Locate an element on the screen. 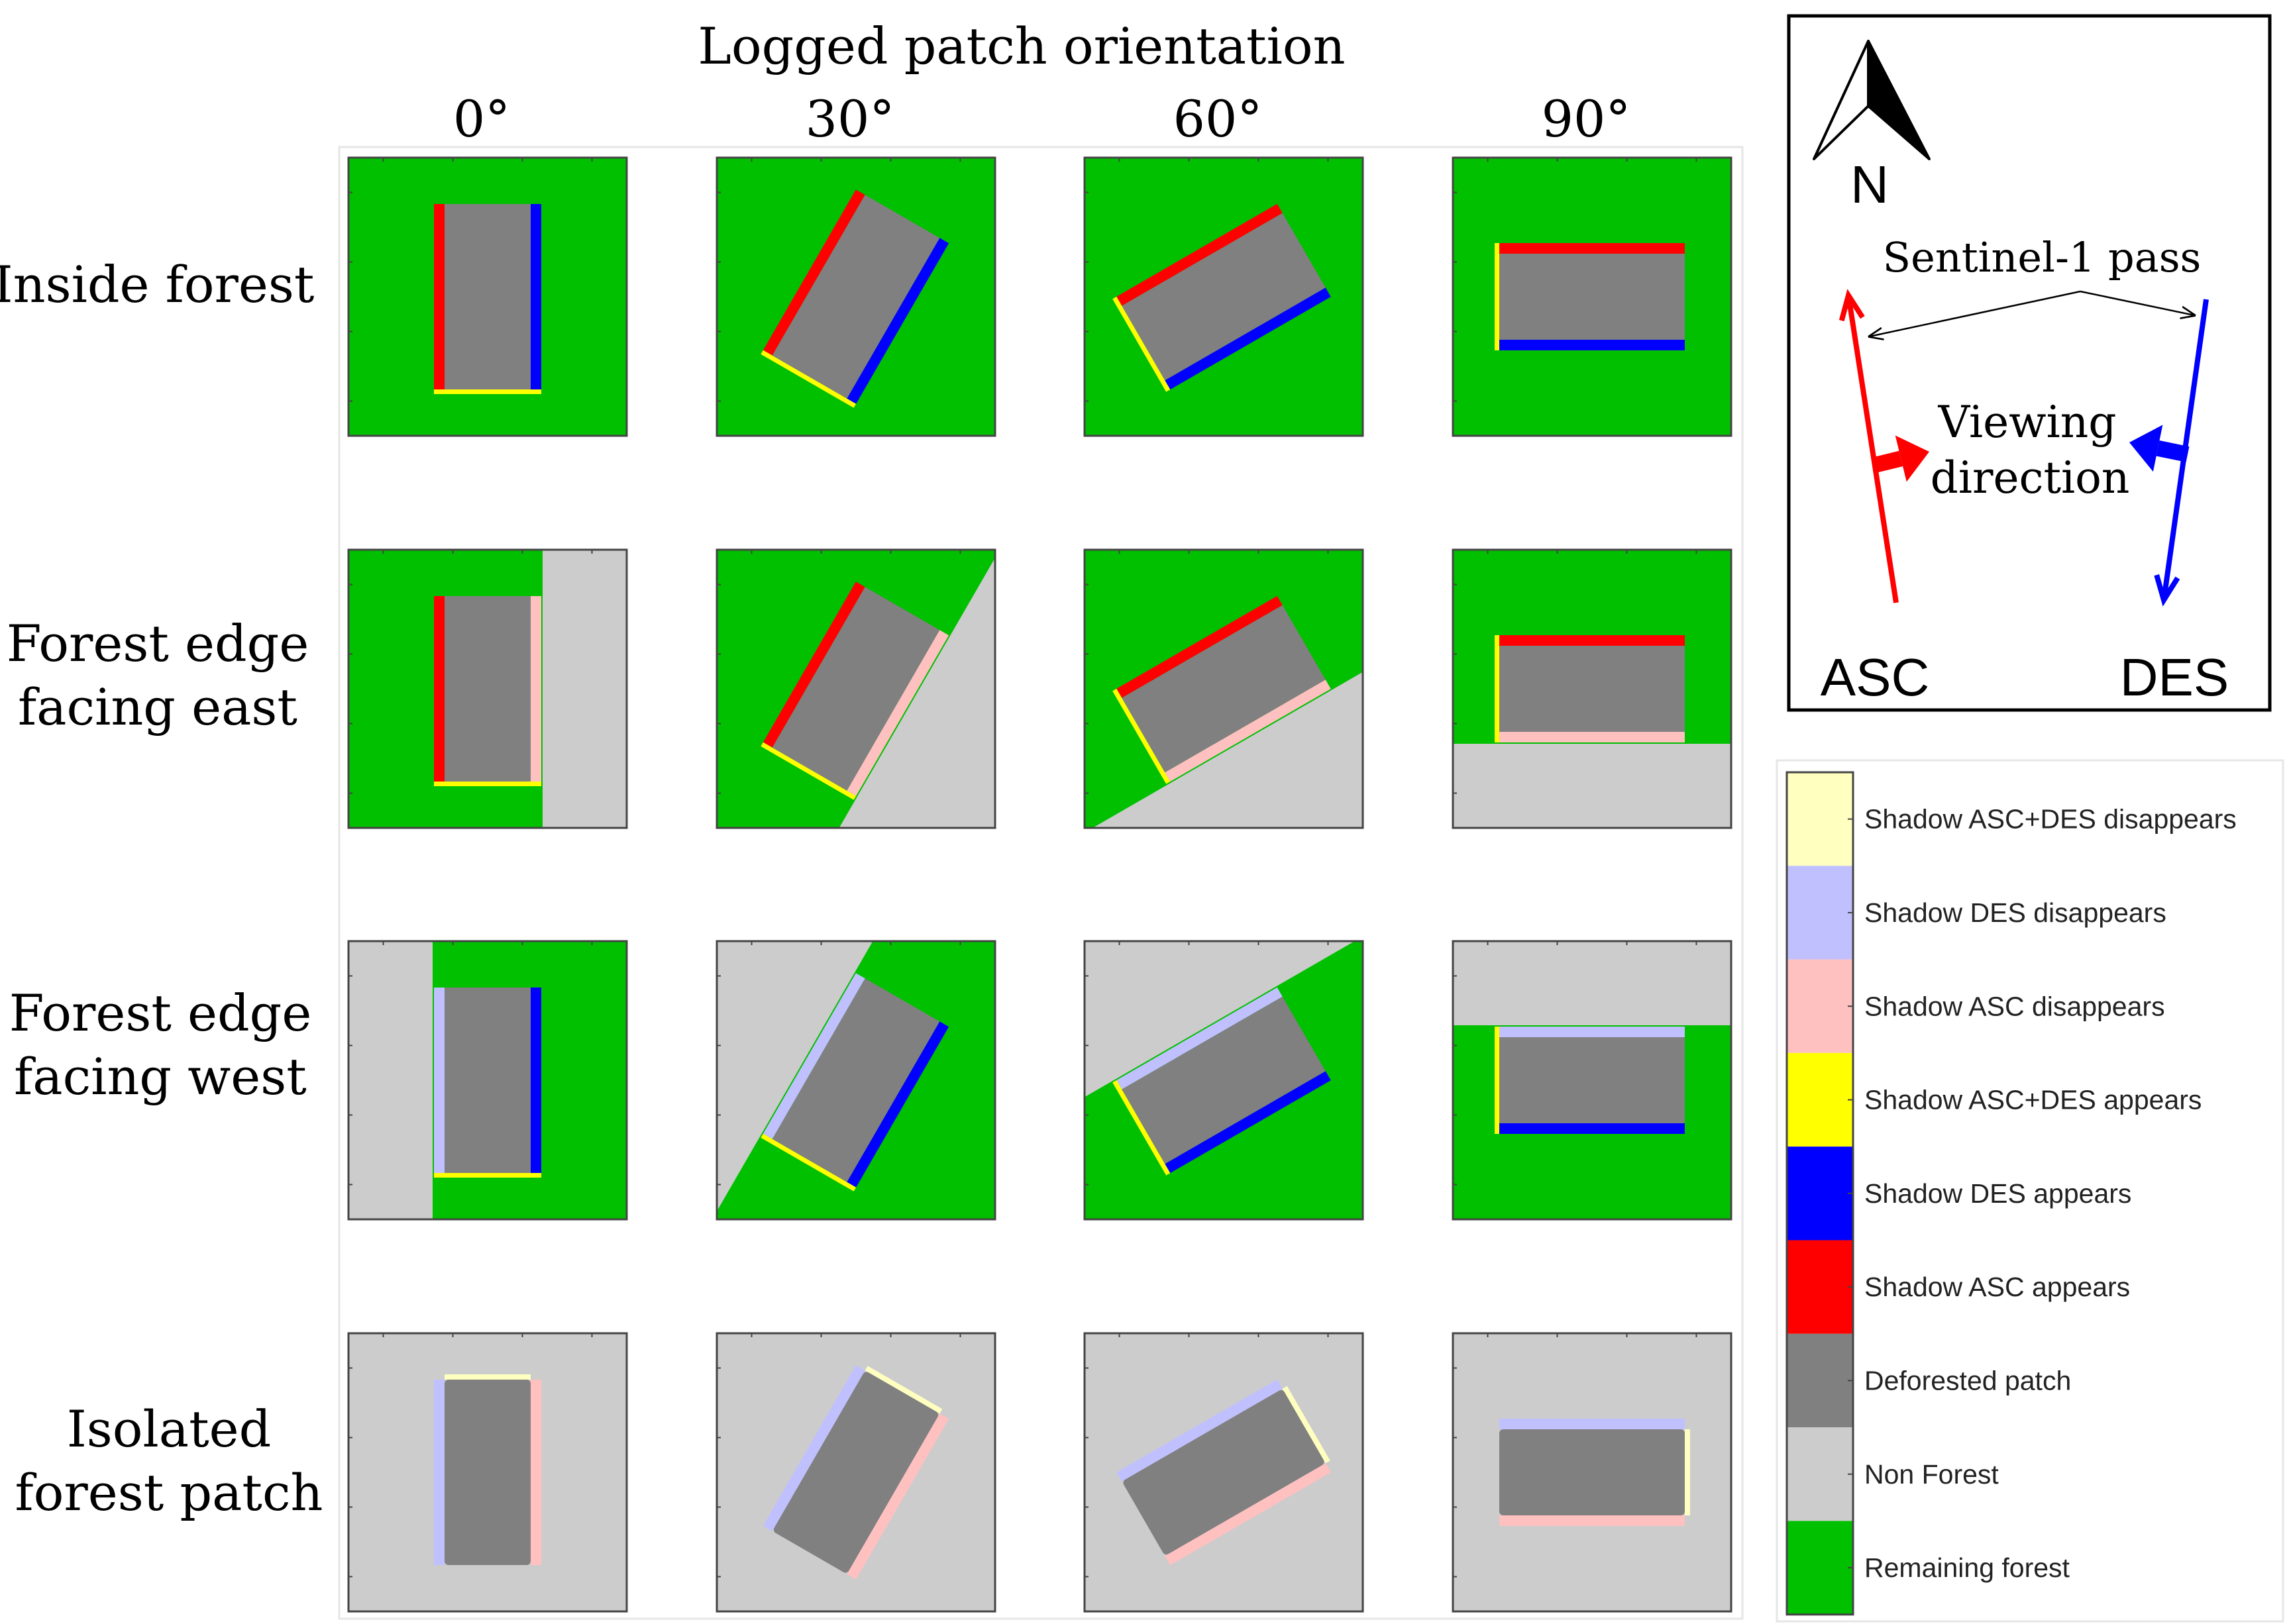  row-label-edge-east-line1: Forest edge is located at coordinates (158, 643).